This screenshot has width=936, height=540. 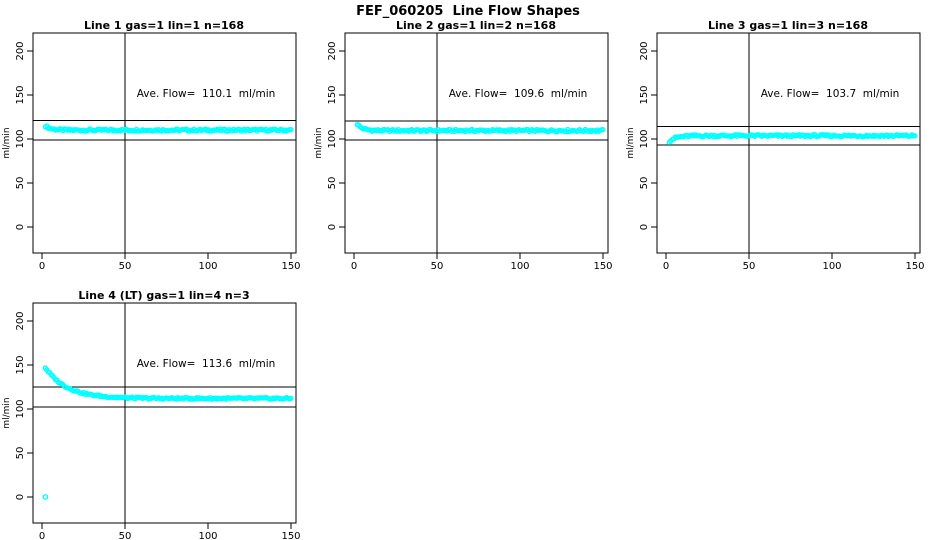 I want to click on ave-flow-text-line-1: Ave. Flow= 110.1 ml/min, so click(x=206, y=94).